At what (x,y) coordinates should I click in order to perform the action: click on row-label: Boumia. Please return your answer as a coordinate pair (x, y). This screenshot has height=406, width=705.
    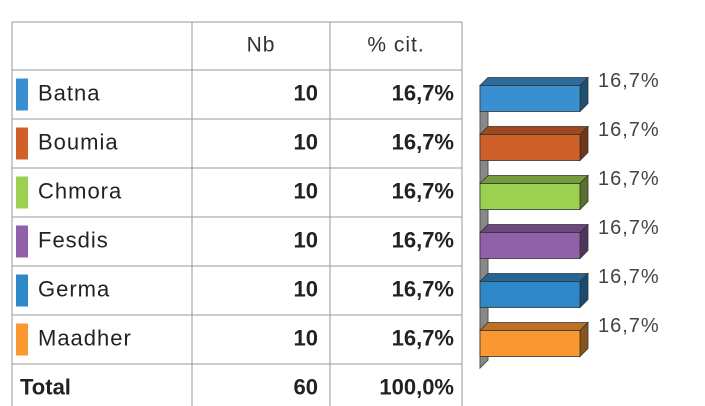
    Looking at the image, I should click on (78, 141).